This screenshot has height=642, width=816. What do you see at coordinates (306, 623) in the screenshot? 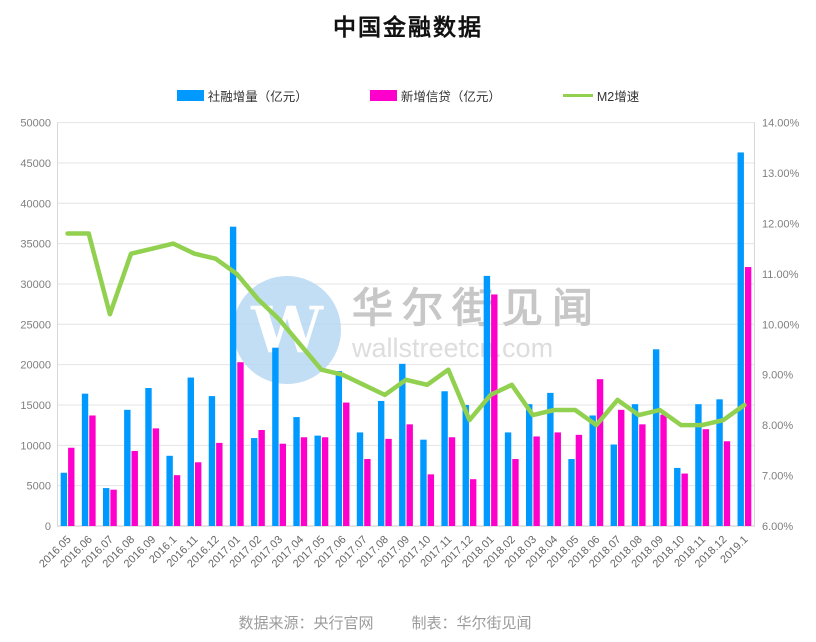
I see `data-source-text: 数据来源：央行官网` at bounding box center [306, 623].